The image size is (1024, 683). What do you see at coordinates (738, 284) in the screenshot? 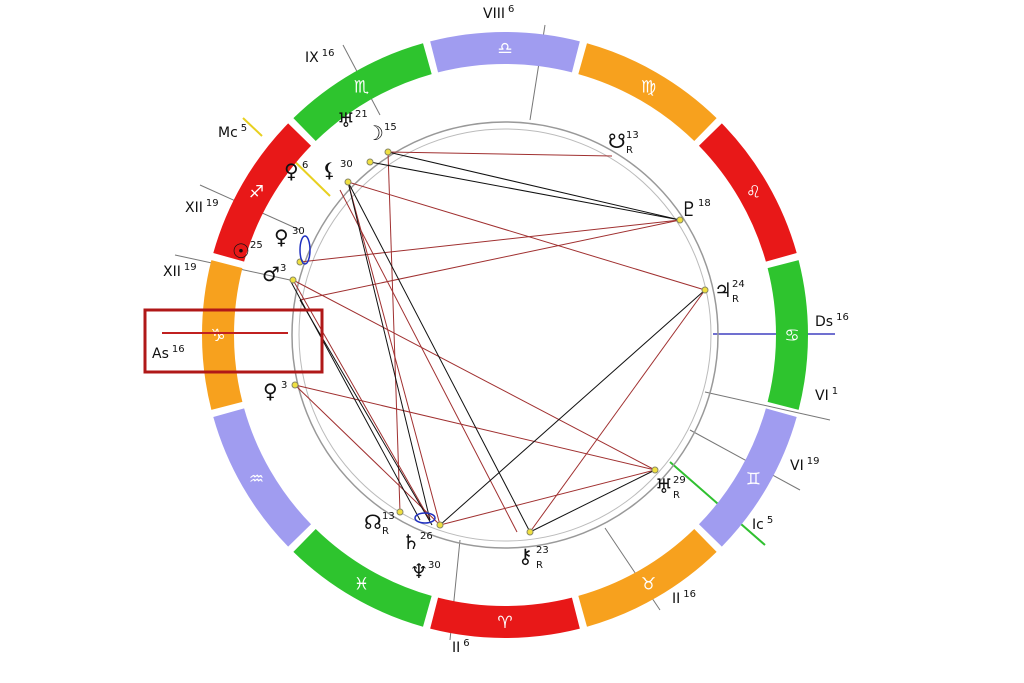
I see `planet-degree: 24` at bounding box center [738, 284].